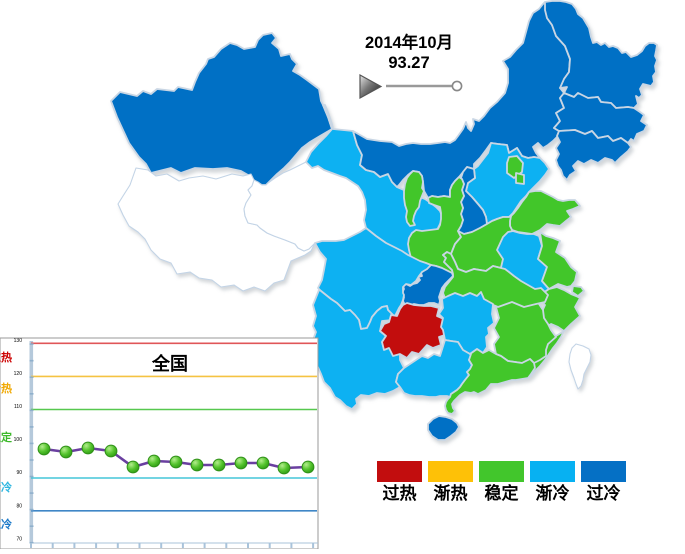 This screenshot has width=685, height=554. I want to click on svg-text: 93.27, so click(408, 63).